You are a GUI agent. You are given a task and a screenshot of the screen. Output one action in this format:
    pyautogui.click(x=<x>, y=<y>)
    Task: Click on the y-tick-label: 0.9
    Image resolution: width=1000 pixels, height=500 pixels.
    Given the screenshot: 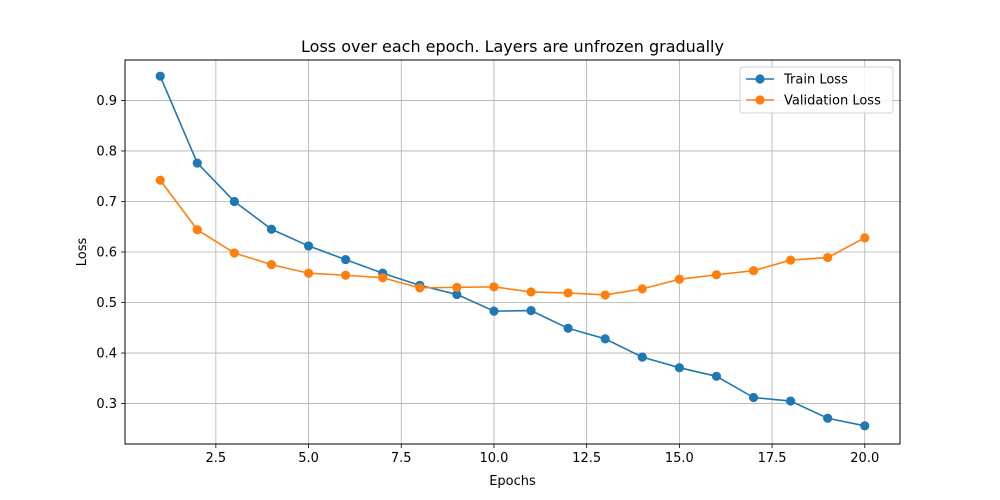 What is the action you would take?
    pyautogui.click(x=106, y=101)
    